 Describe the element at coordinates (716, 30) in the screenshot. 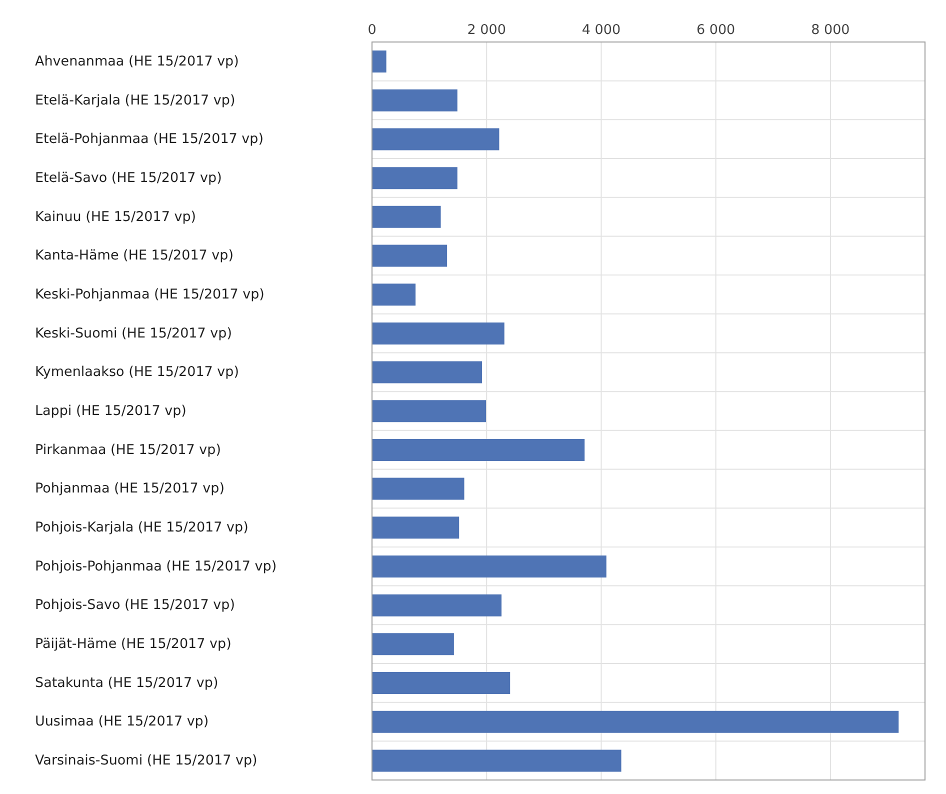

I see `x-tick-label: 6 000` at that location.